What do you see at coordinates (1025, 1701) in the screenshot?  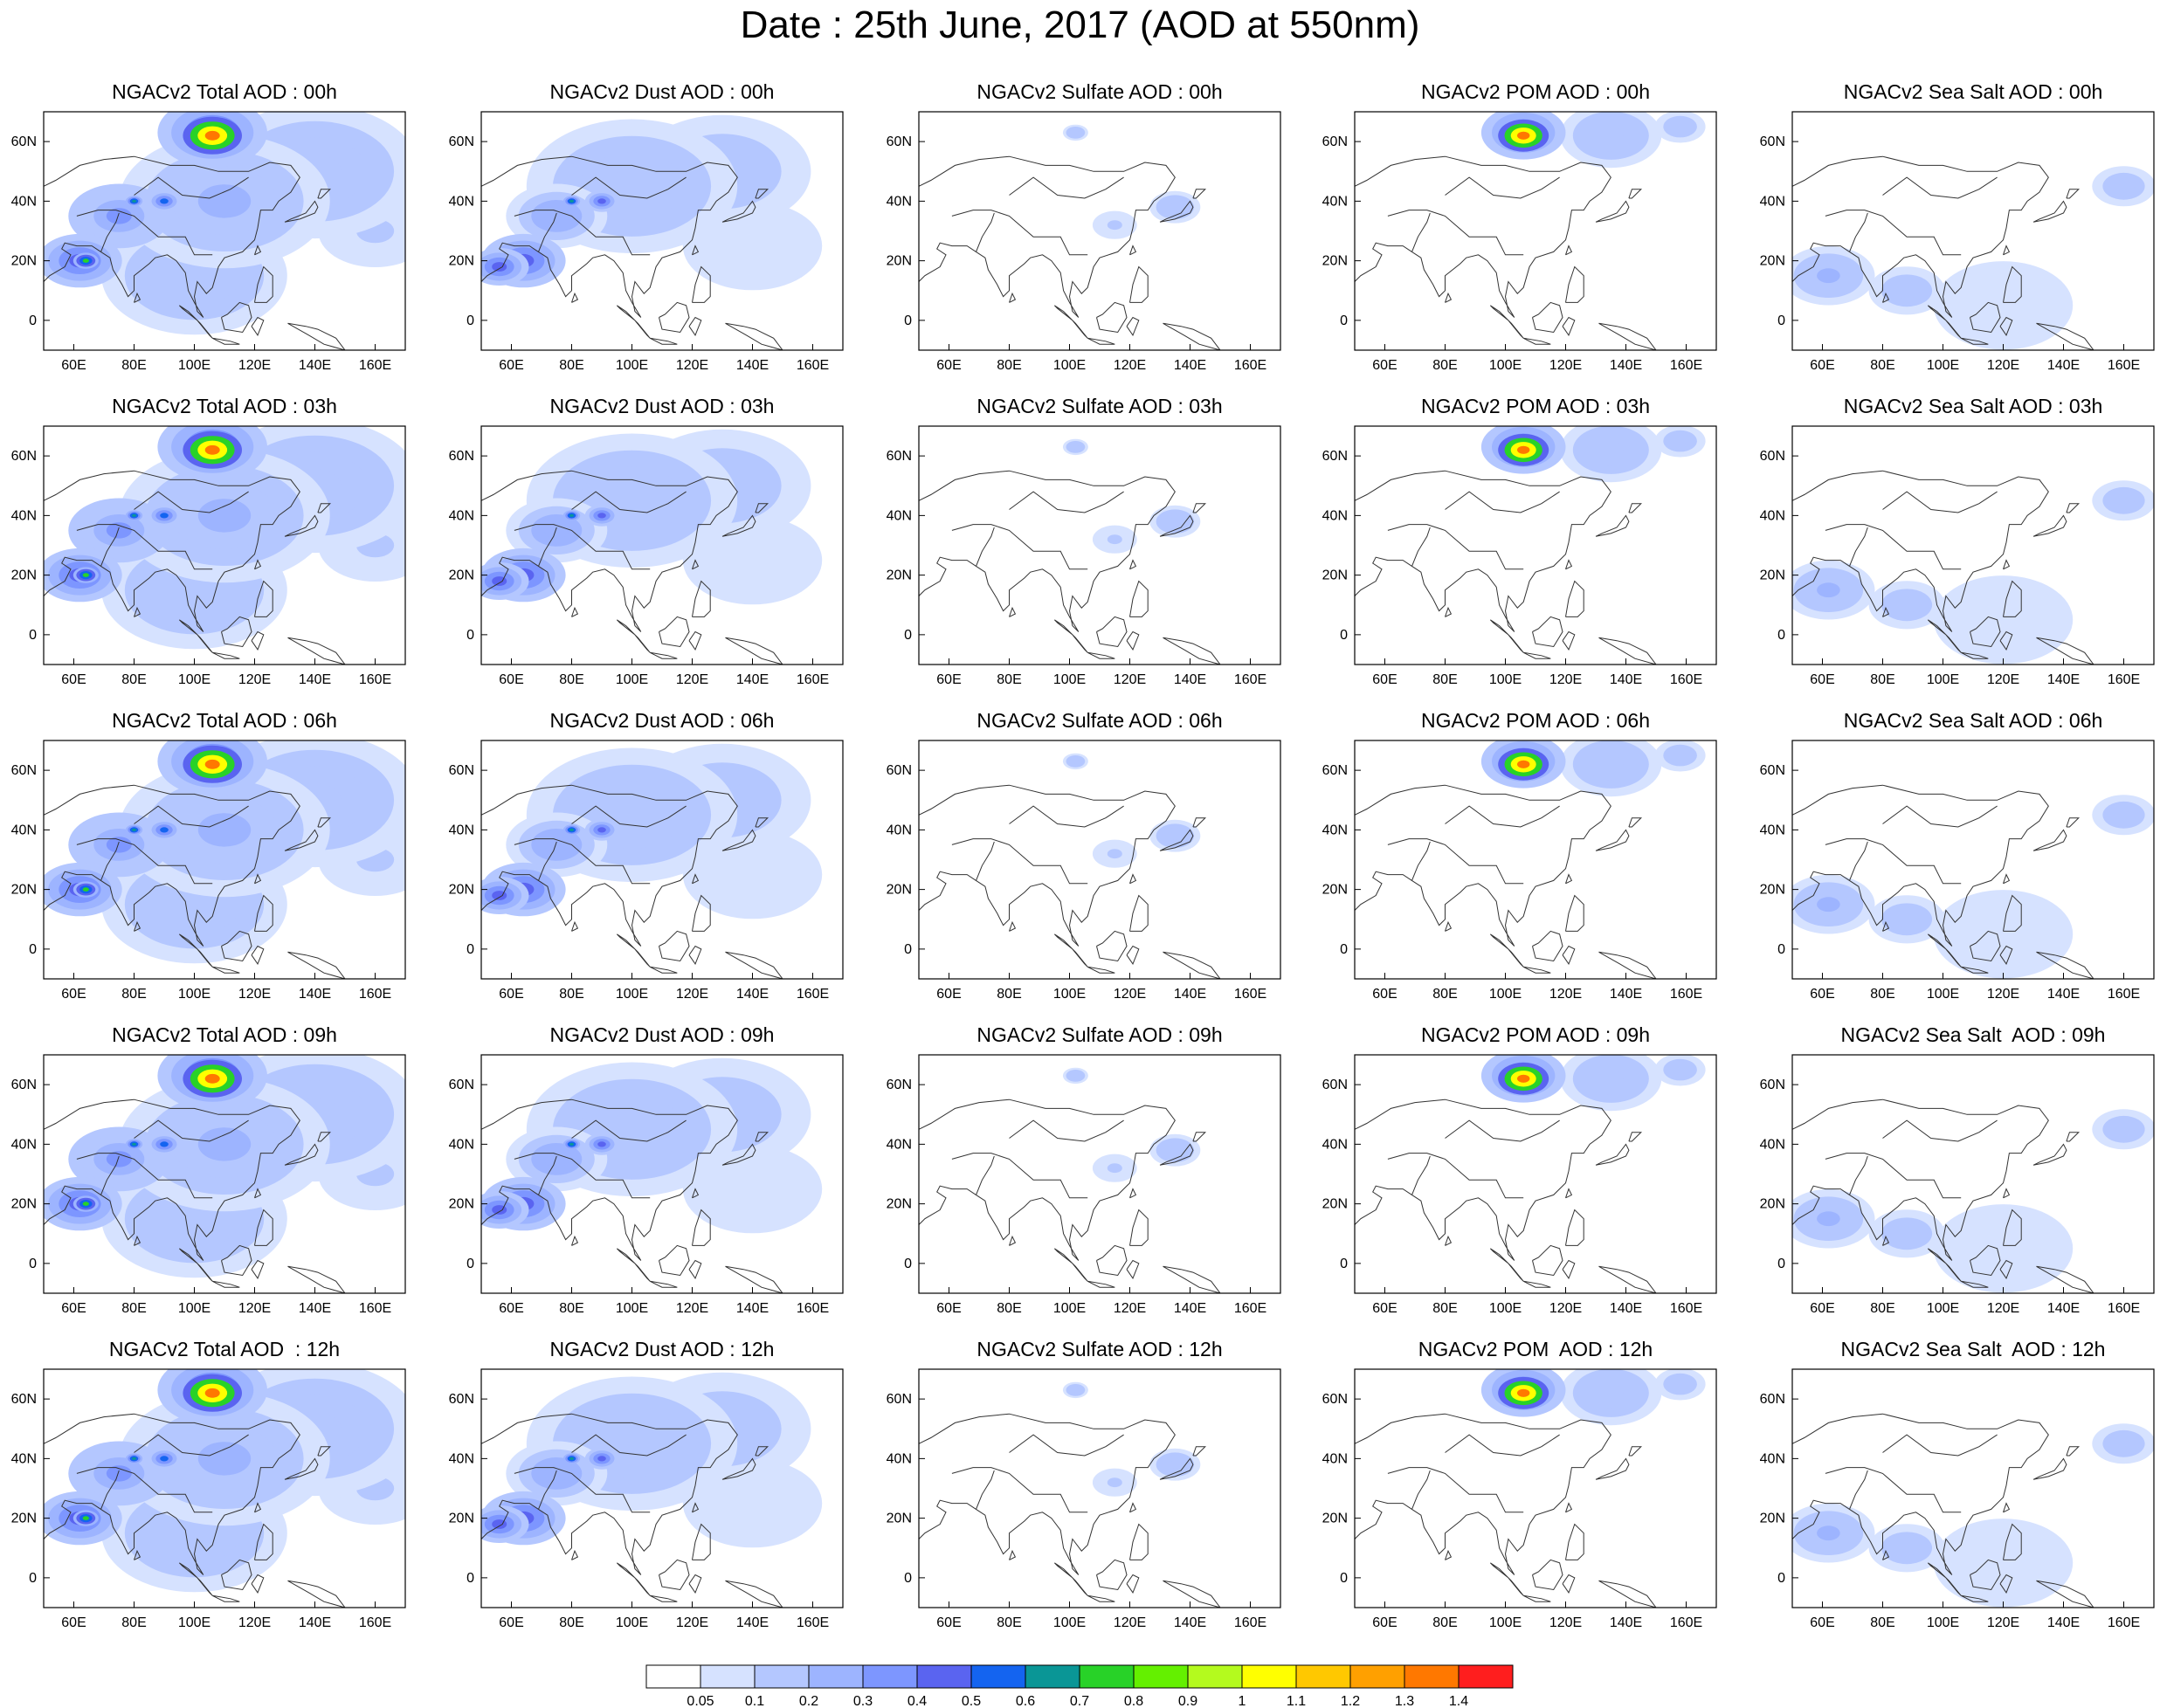 I see `colorbar-label: 0.6` at bounding box center [1025, 1701].